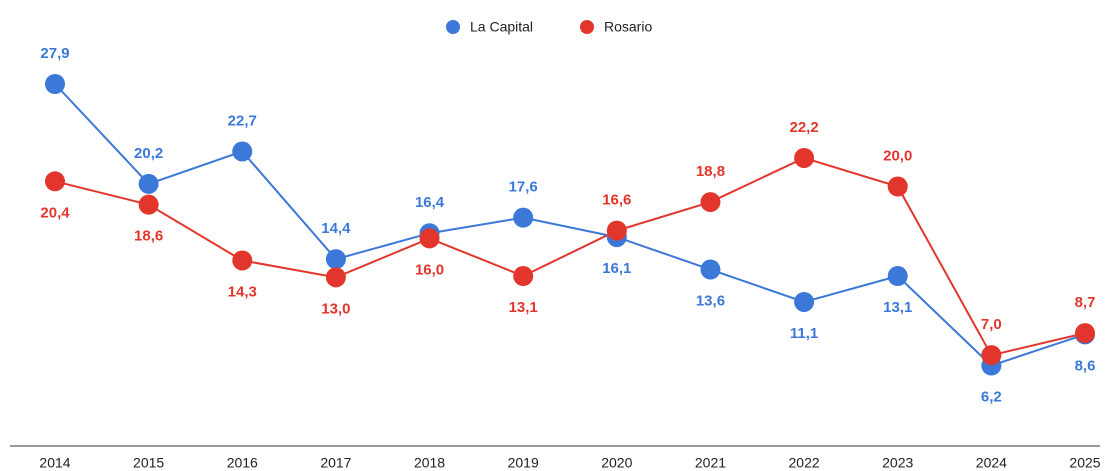 The height and width of the screenshot is (471, 1110). I want to click on data-label: 14,3, so click(242, 291).